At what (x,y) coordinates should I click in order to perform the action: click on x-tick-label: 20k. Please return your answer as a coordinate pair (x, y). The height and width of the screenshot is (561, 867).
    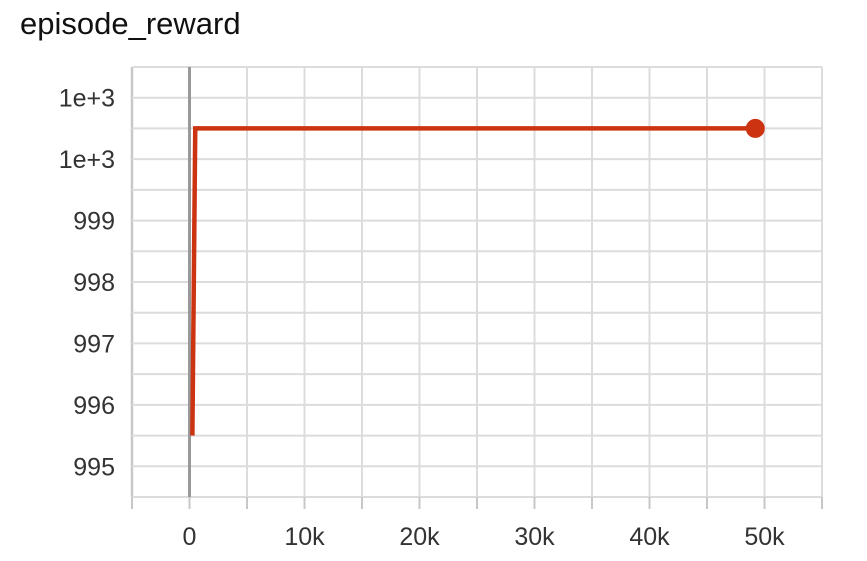
    Looking at the image, I should click on (419, 537).